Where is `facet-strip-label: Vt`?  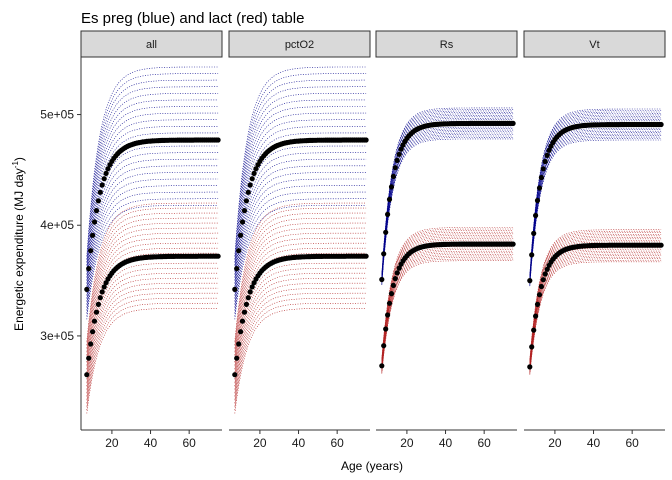 facet-strip-label: Vt is located at coordinates (594, 45).